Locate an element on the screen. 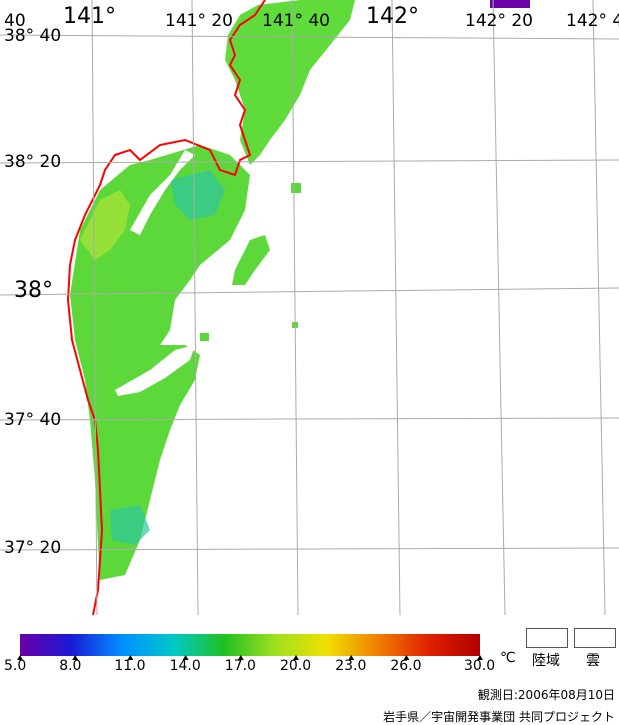  colorbar-tick-label: 8.0 is located at coordinates (70, 666).